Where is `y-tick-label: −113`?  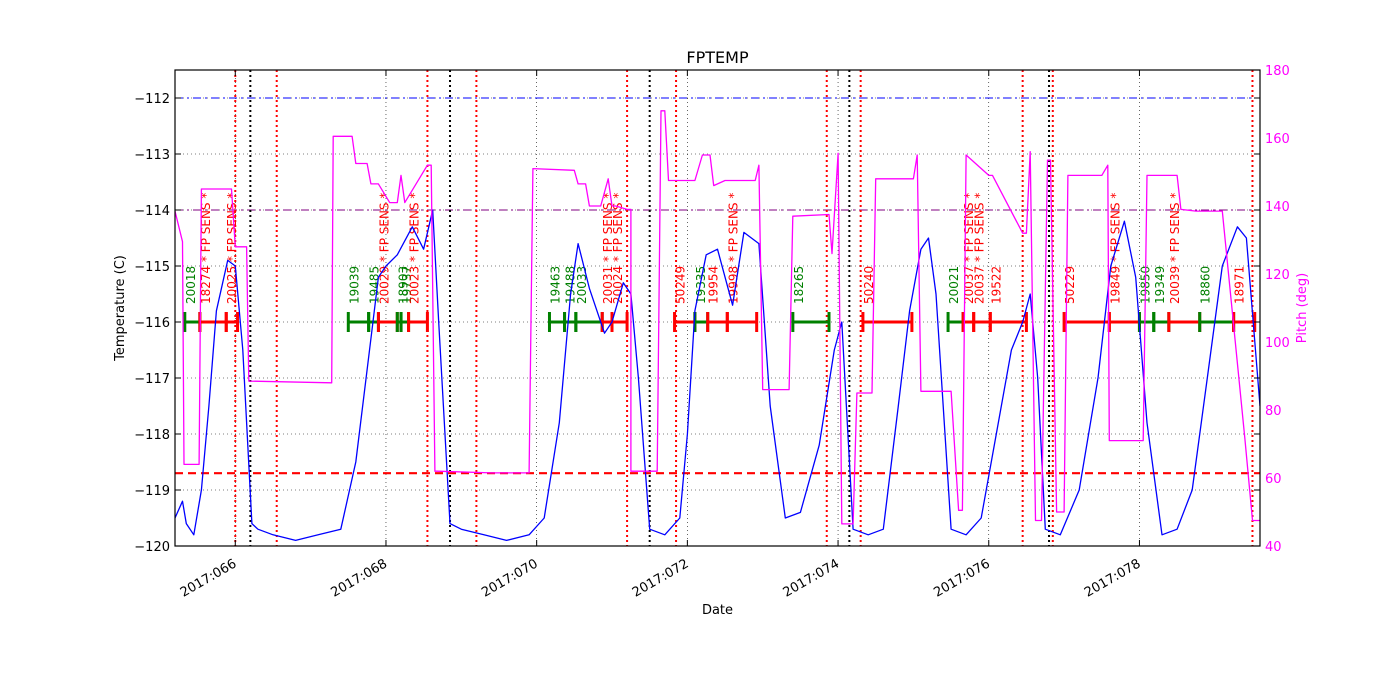 y-tick-label: −113 is located at coordinates (152, 155).